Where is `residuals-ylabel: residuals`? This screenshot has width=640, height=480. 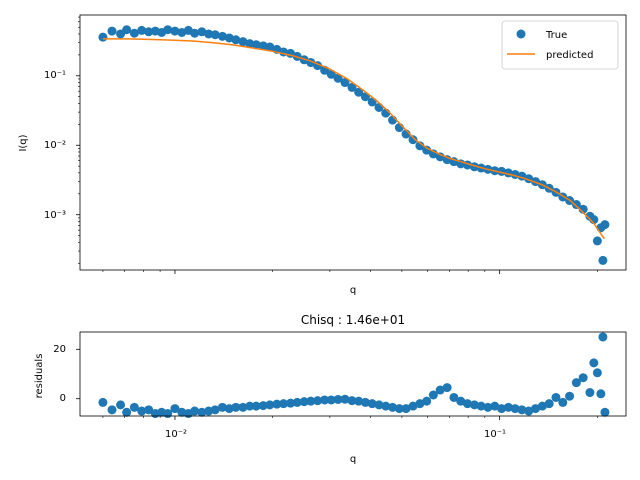
residuals-ylabel: residuals is located at coordinates (39, 376).